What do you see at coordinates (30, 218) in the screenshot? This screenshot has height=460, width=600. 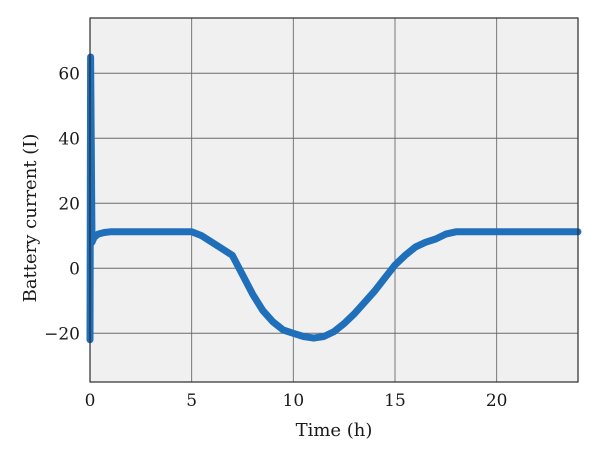 I see `y-axis-label: Battery current (I)` at bounding box center [30, 218].